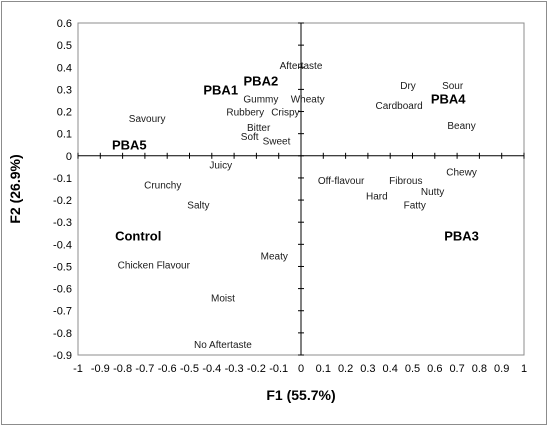 This screenshot has height=428, width=550. What do you see at coordinates (260, 99) in the screenshot?
I see `attribute-label: Gummy` at bounding box center [260, 99].